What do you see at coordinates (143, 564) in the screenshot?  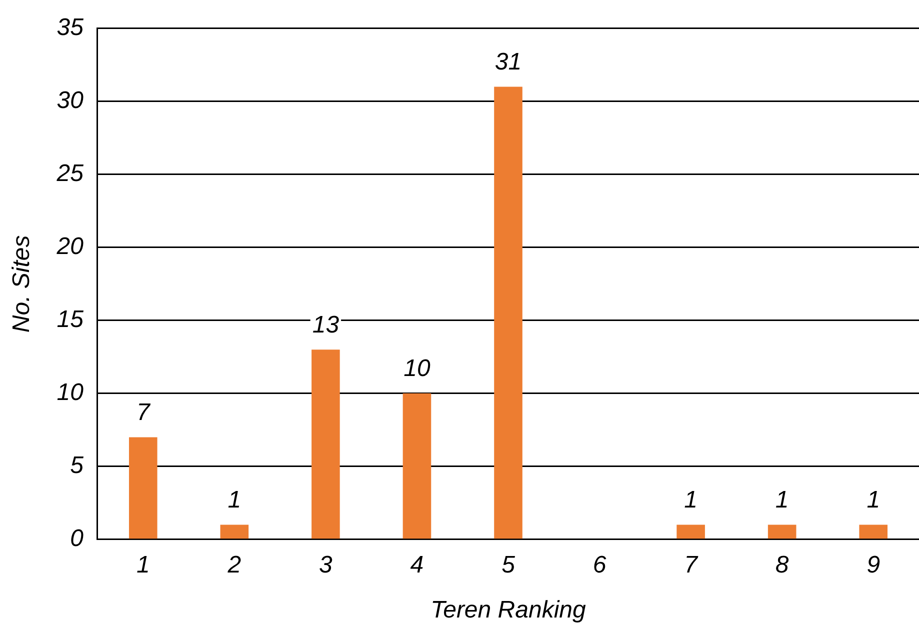 I see `x-tick-label: 1` at bounding box center [143, 564].